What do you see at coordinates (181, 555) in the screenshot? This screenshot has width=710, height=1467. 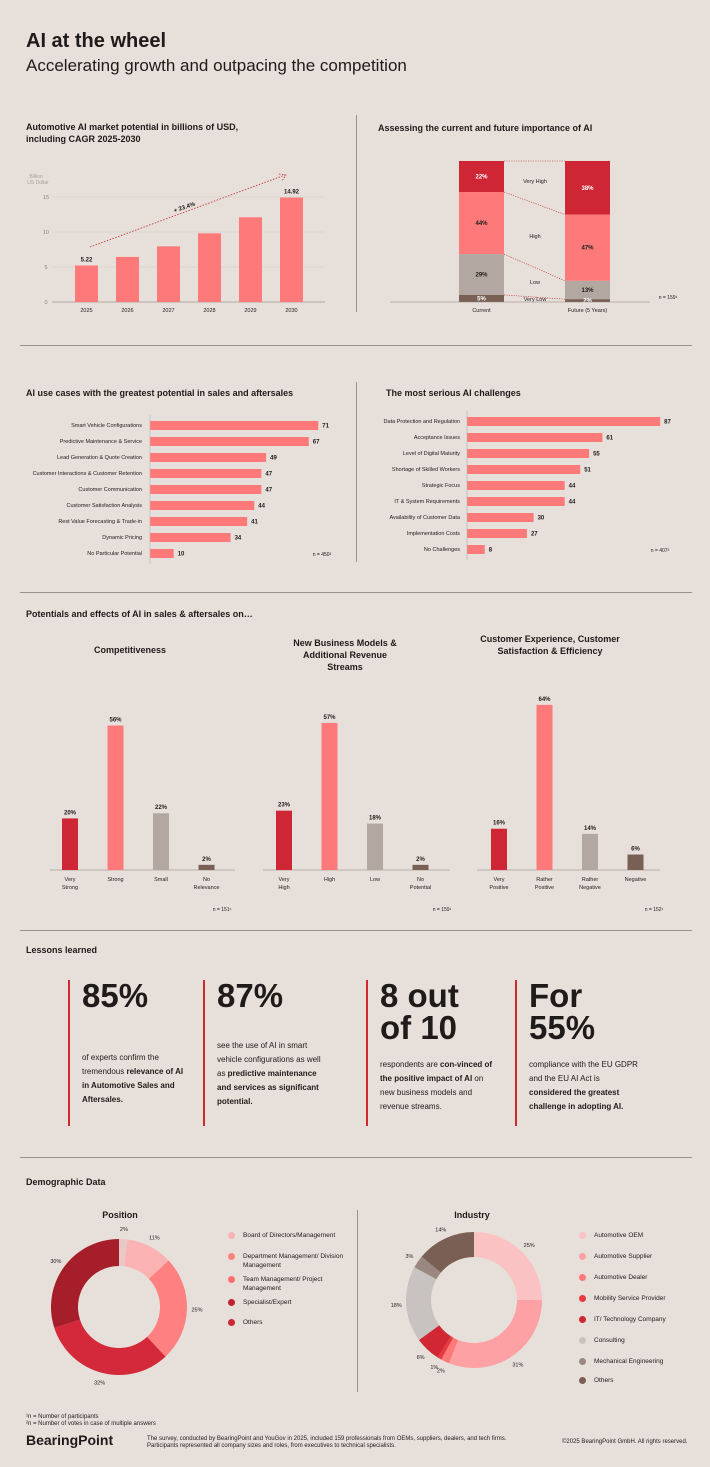 I see `data-label: 10` at bounding box center [181, 555].